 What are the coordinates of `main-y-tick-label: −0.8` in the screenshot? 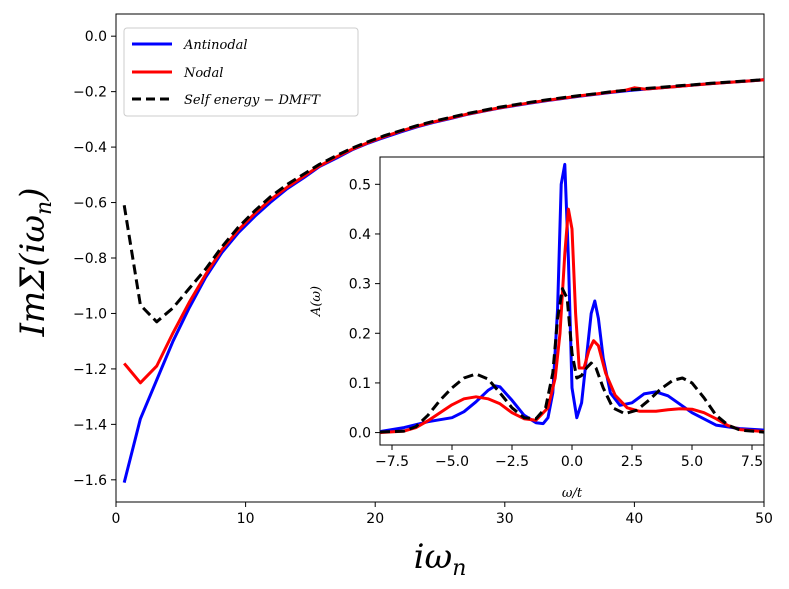 It's located at (90, 259).